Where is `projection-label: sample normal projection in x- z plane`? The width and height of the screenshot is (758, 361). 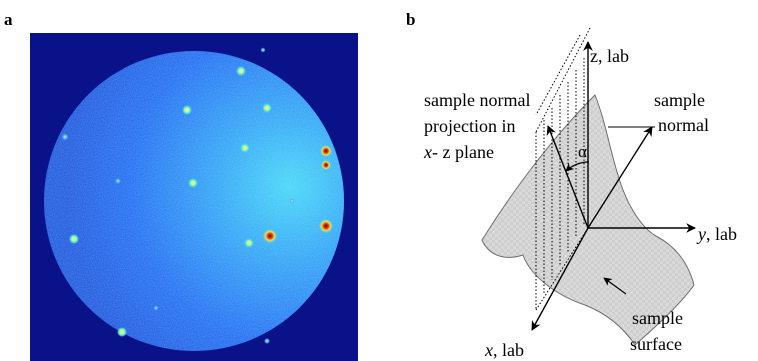 projection-label: sample normal projection in x- z plane is located at coordinates (479, 126).